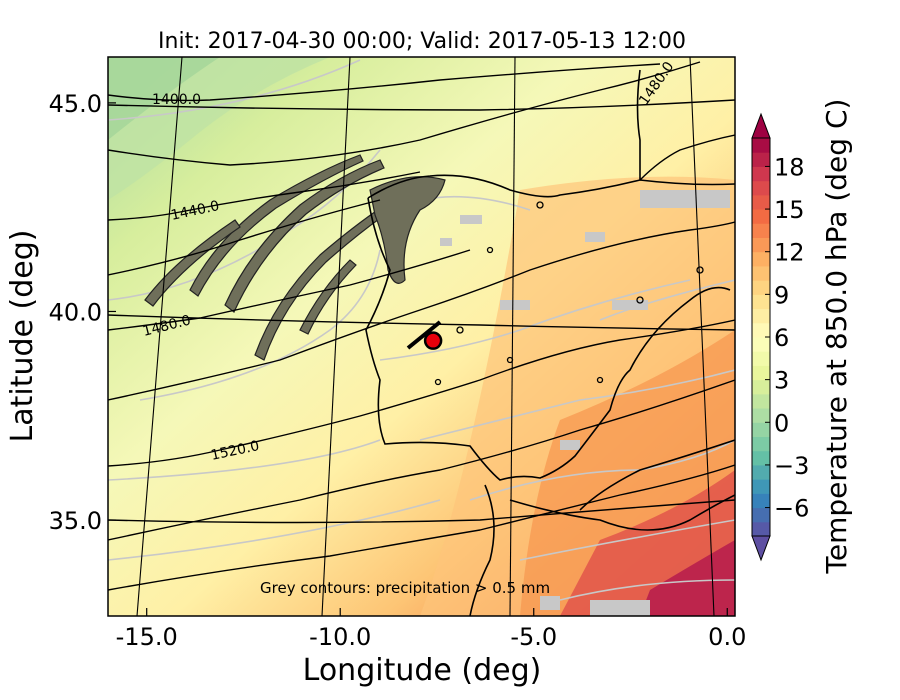  Describe the element at coordinates (727, 637) in the screenshot. I see `x-tick-label: 0.0` at that location.